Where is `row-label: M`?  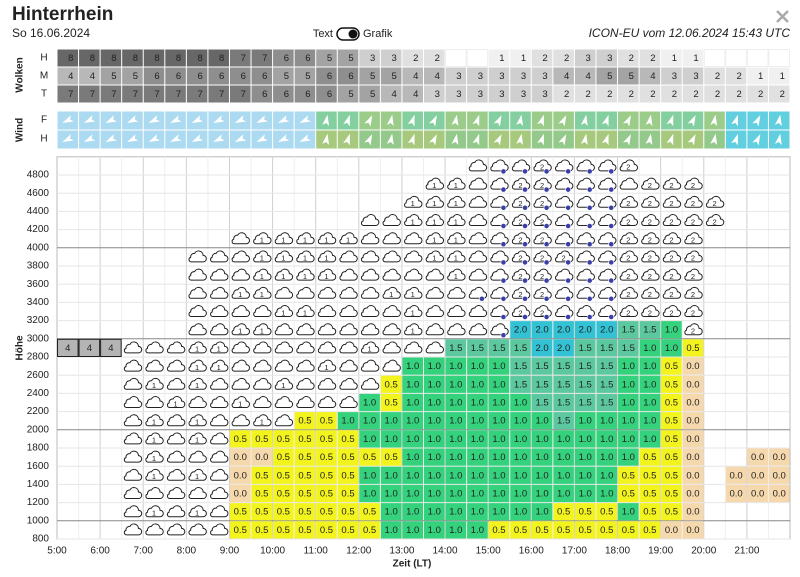 row-label: M is located at coordinates (44, 76).